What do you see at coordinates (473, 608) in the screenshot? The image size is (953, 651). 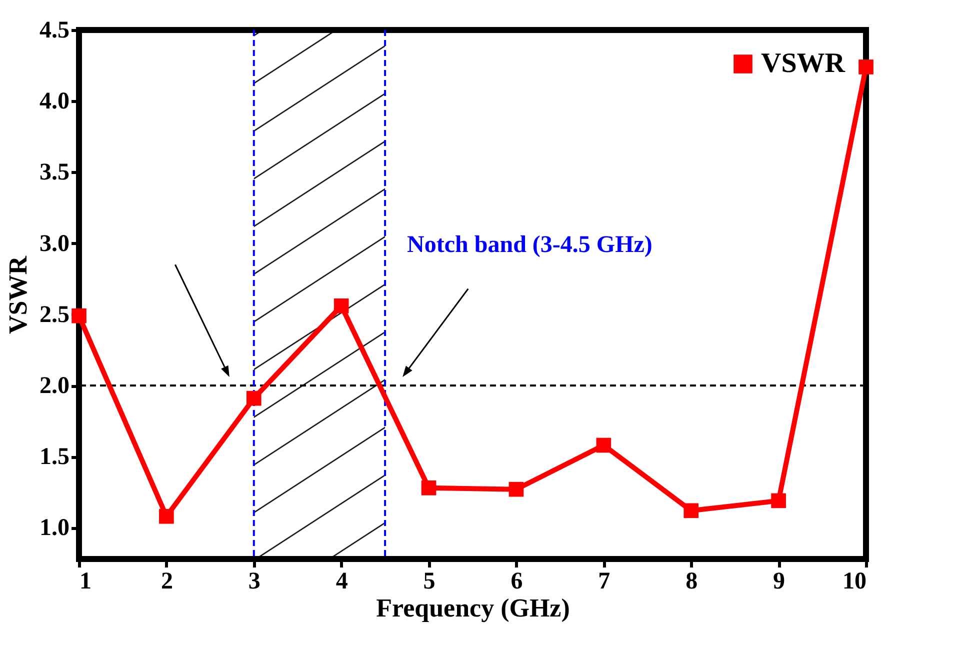 I see `x-axis-title: Frequency (GHz)` at bounding box center [473, 608].